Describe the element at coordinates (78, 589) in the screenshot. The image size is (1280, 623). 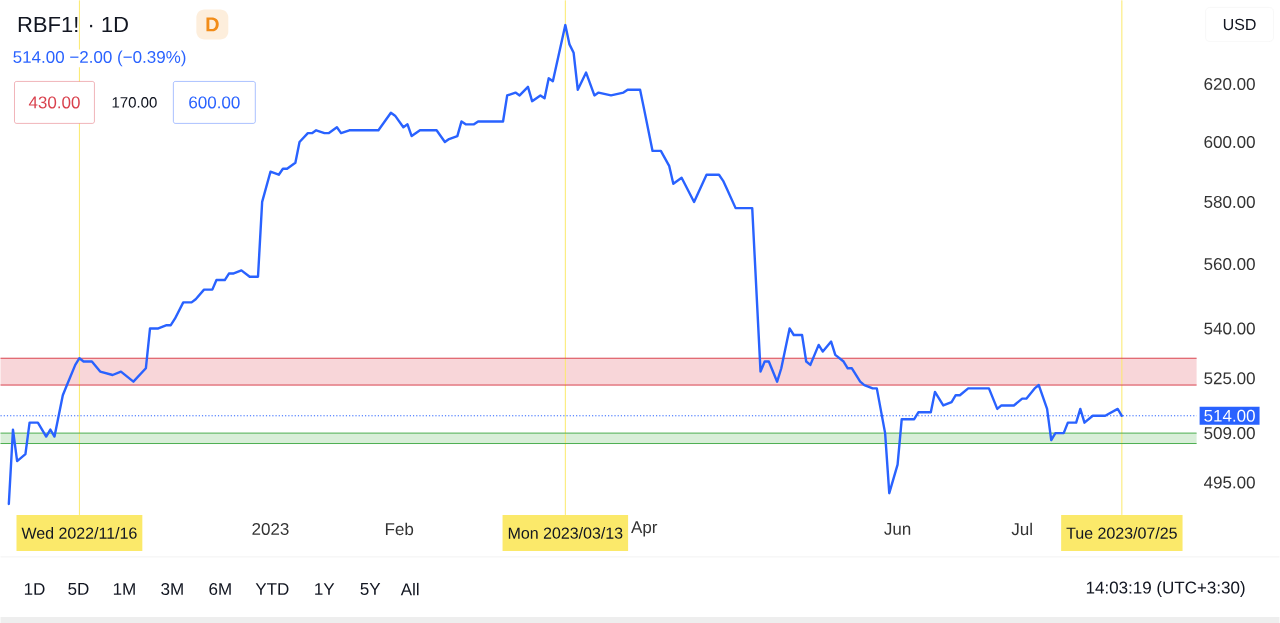
I see `text: 5D` at that location.